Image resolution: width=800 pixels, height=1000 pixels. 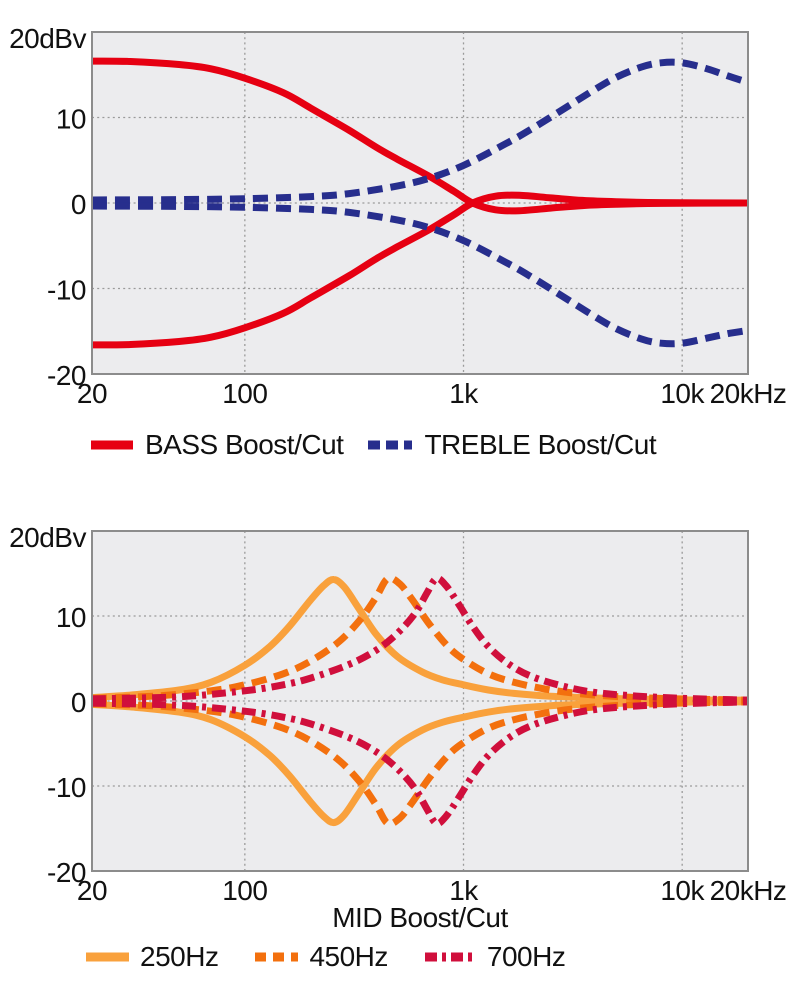 What do you see at coordinates (540, 444) in the screenshot?
I see `legend-label-treble: TREBLE Boost/Cut` at bounding box center [540, 444].